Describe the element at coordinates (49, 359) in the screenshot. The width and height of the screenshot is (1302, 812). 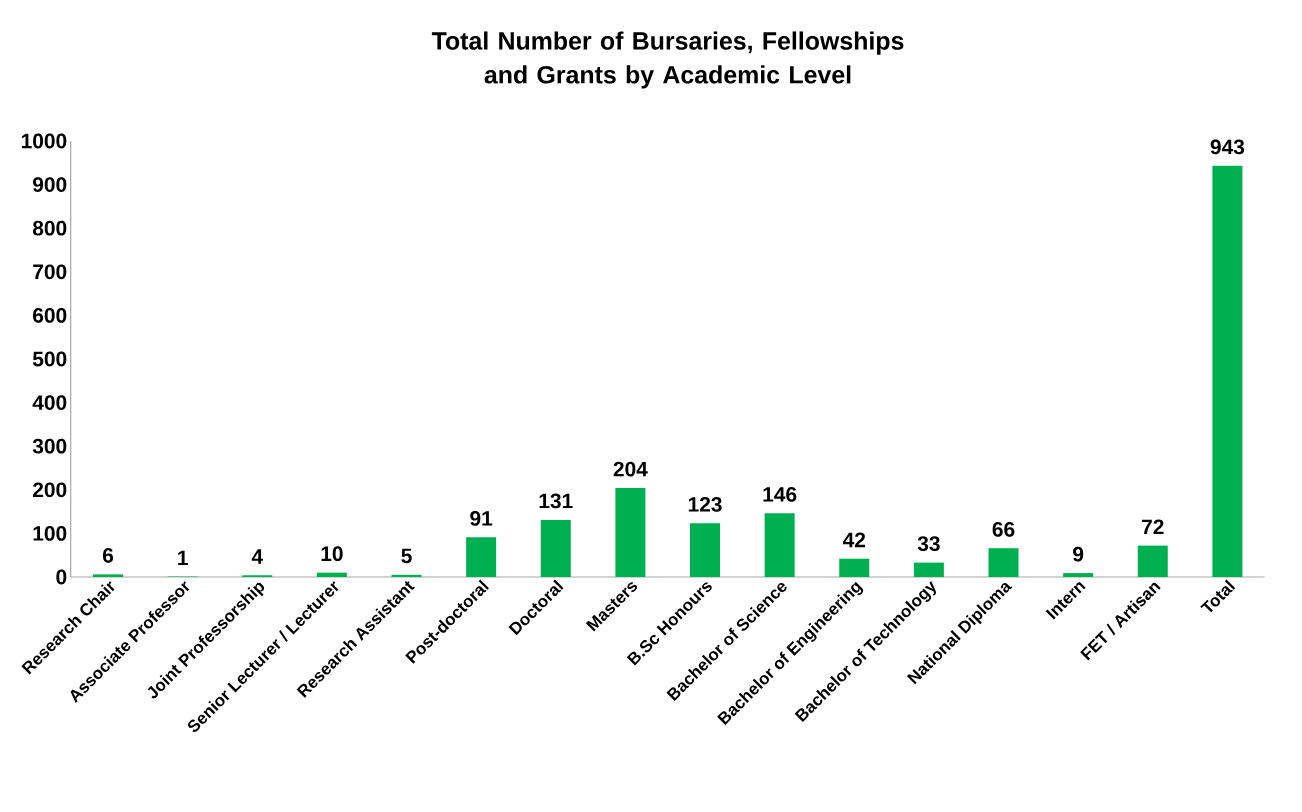
I see `y-tick-label: 500` at that location.